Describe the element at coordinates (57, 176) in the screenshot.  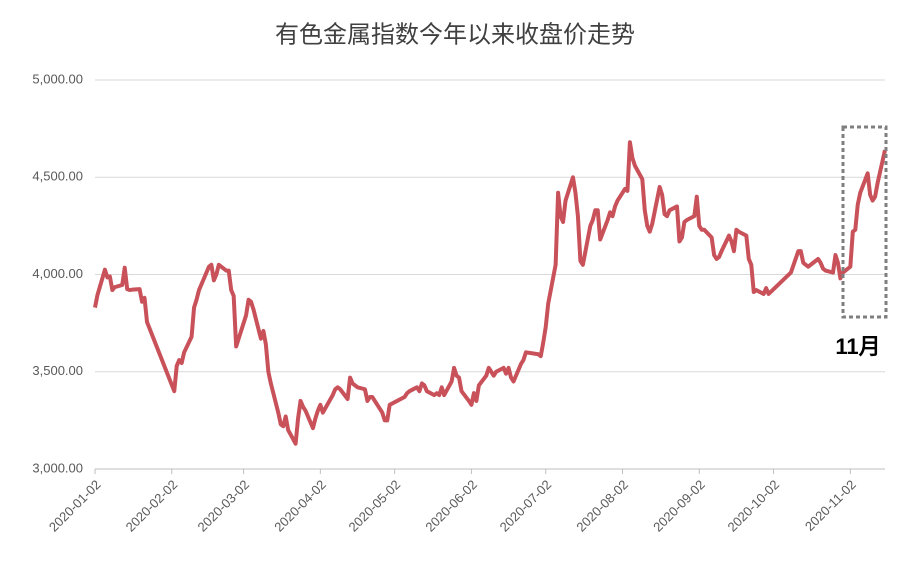
I see `y-tick-label: 4,500.00` at that location.